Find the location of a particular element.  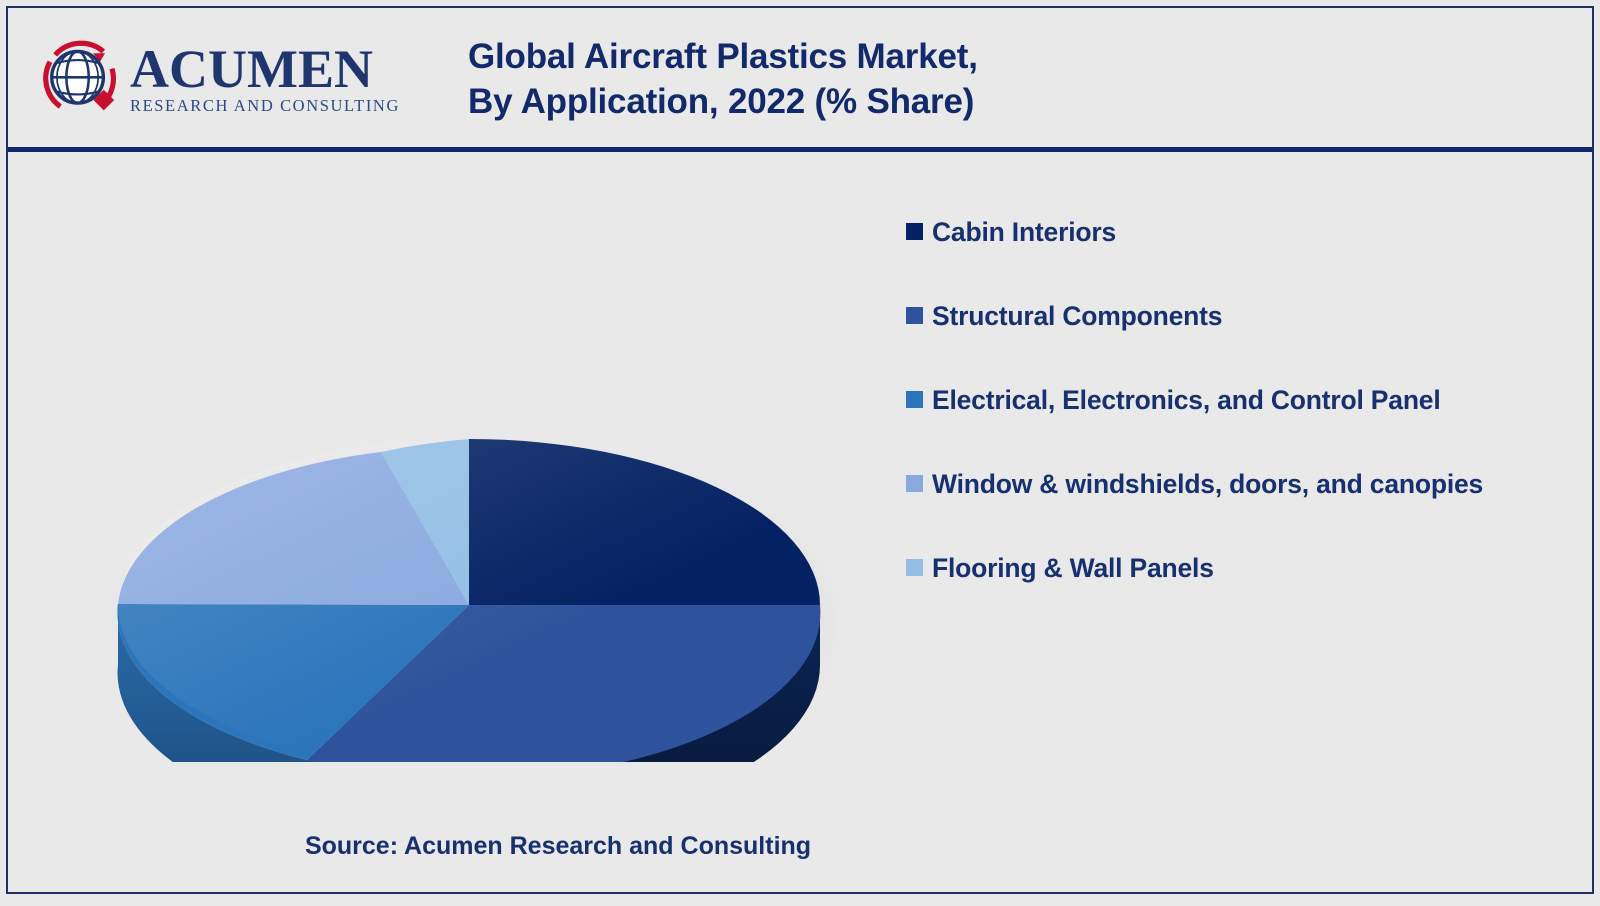

logo-tagline: RESEARCH AND CONSULTING is located at coordinates (265, 105).